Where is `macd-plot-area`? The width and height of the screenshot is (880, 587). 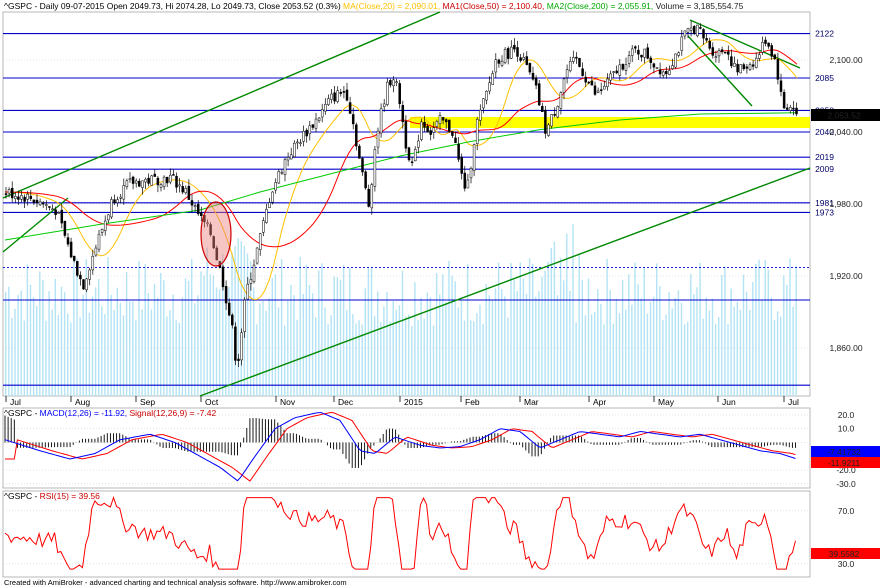
macd-plot-area is located at coordinates (406, 448).